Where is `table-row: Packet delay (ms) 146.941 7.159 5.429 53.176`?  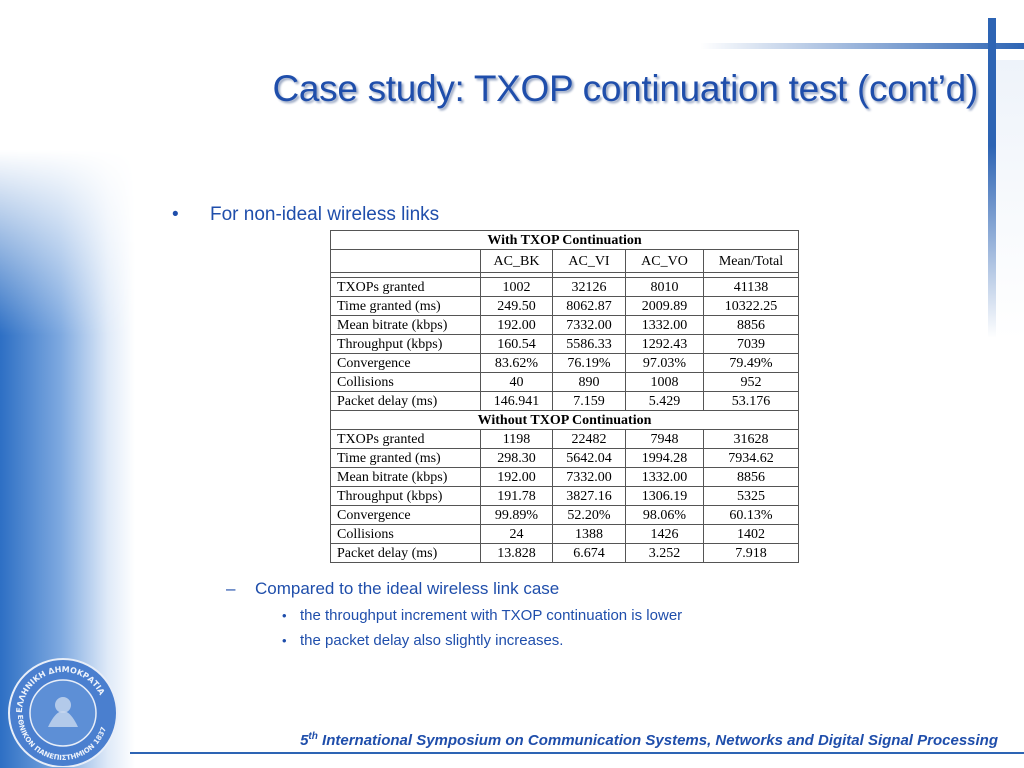
table-row: Packet delay (ms) 146.941 7.159 5.429 53.176 is located at coordinates (564, 401).